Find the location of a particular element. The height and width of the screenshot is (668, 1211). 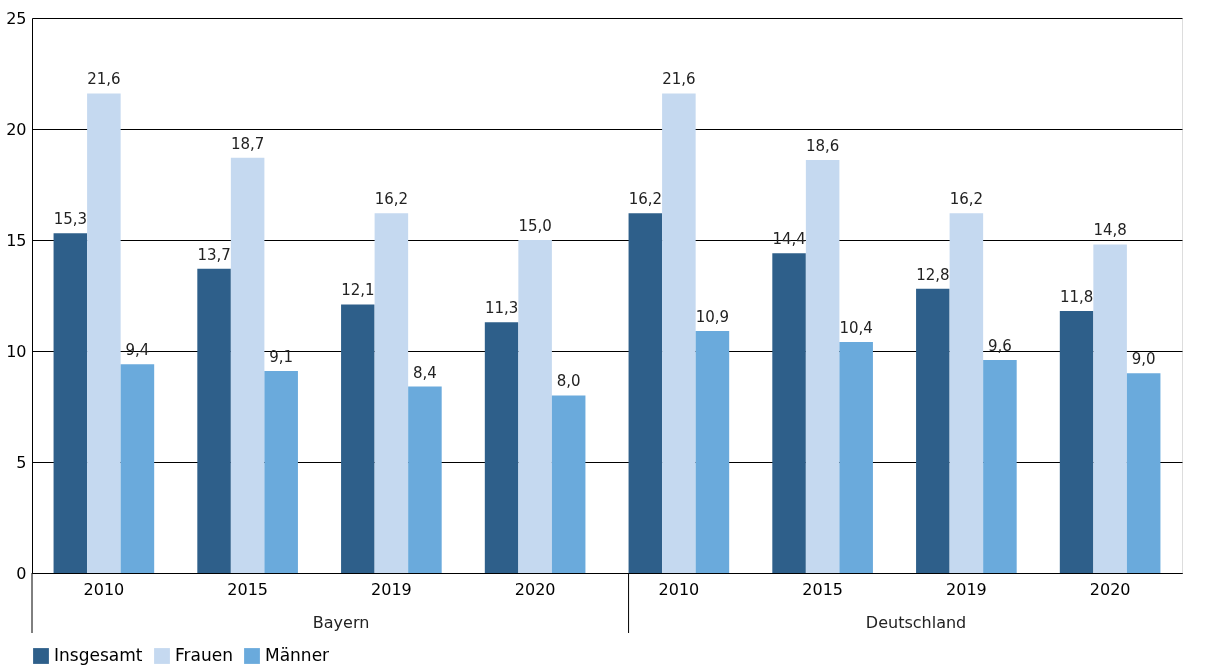

data-label: 11,8 is located at coordinates (1076, 297).